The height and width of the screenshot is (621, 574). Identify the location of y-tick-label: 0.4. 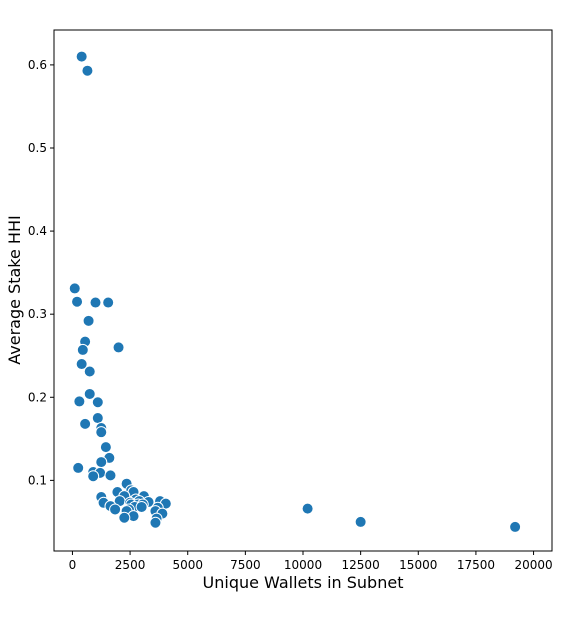
(37, 231).